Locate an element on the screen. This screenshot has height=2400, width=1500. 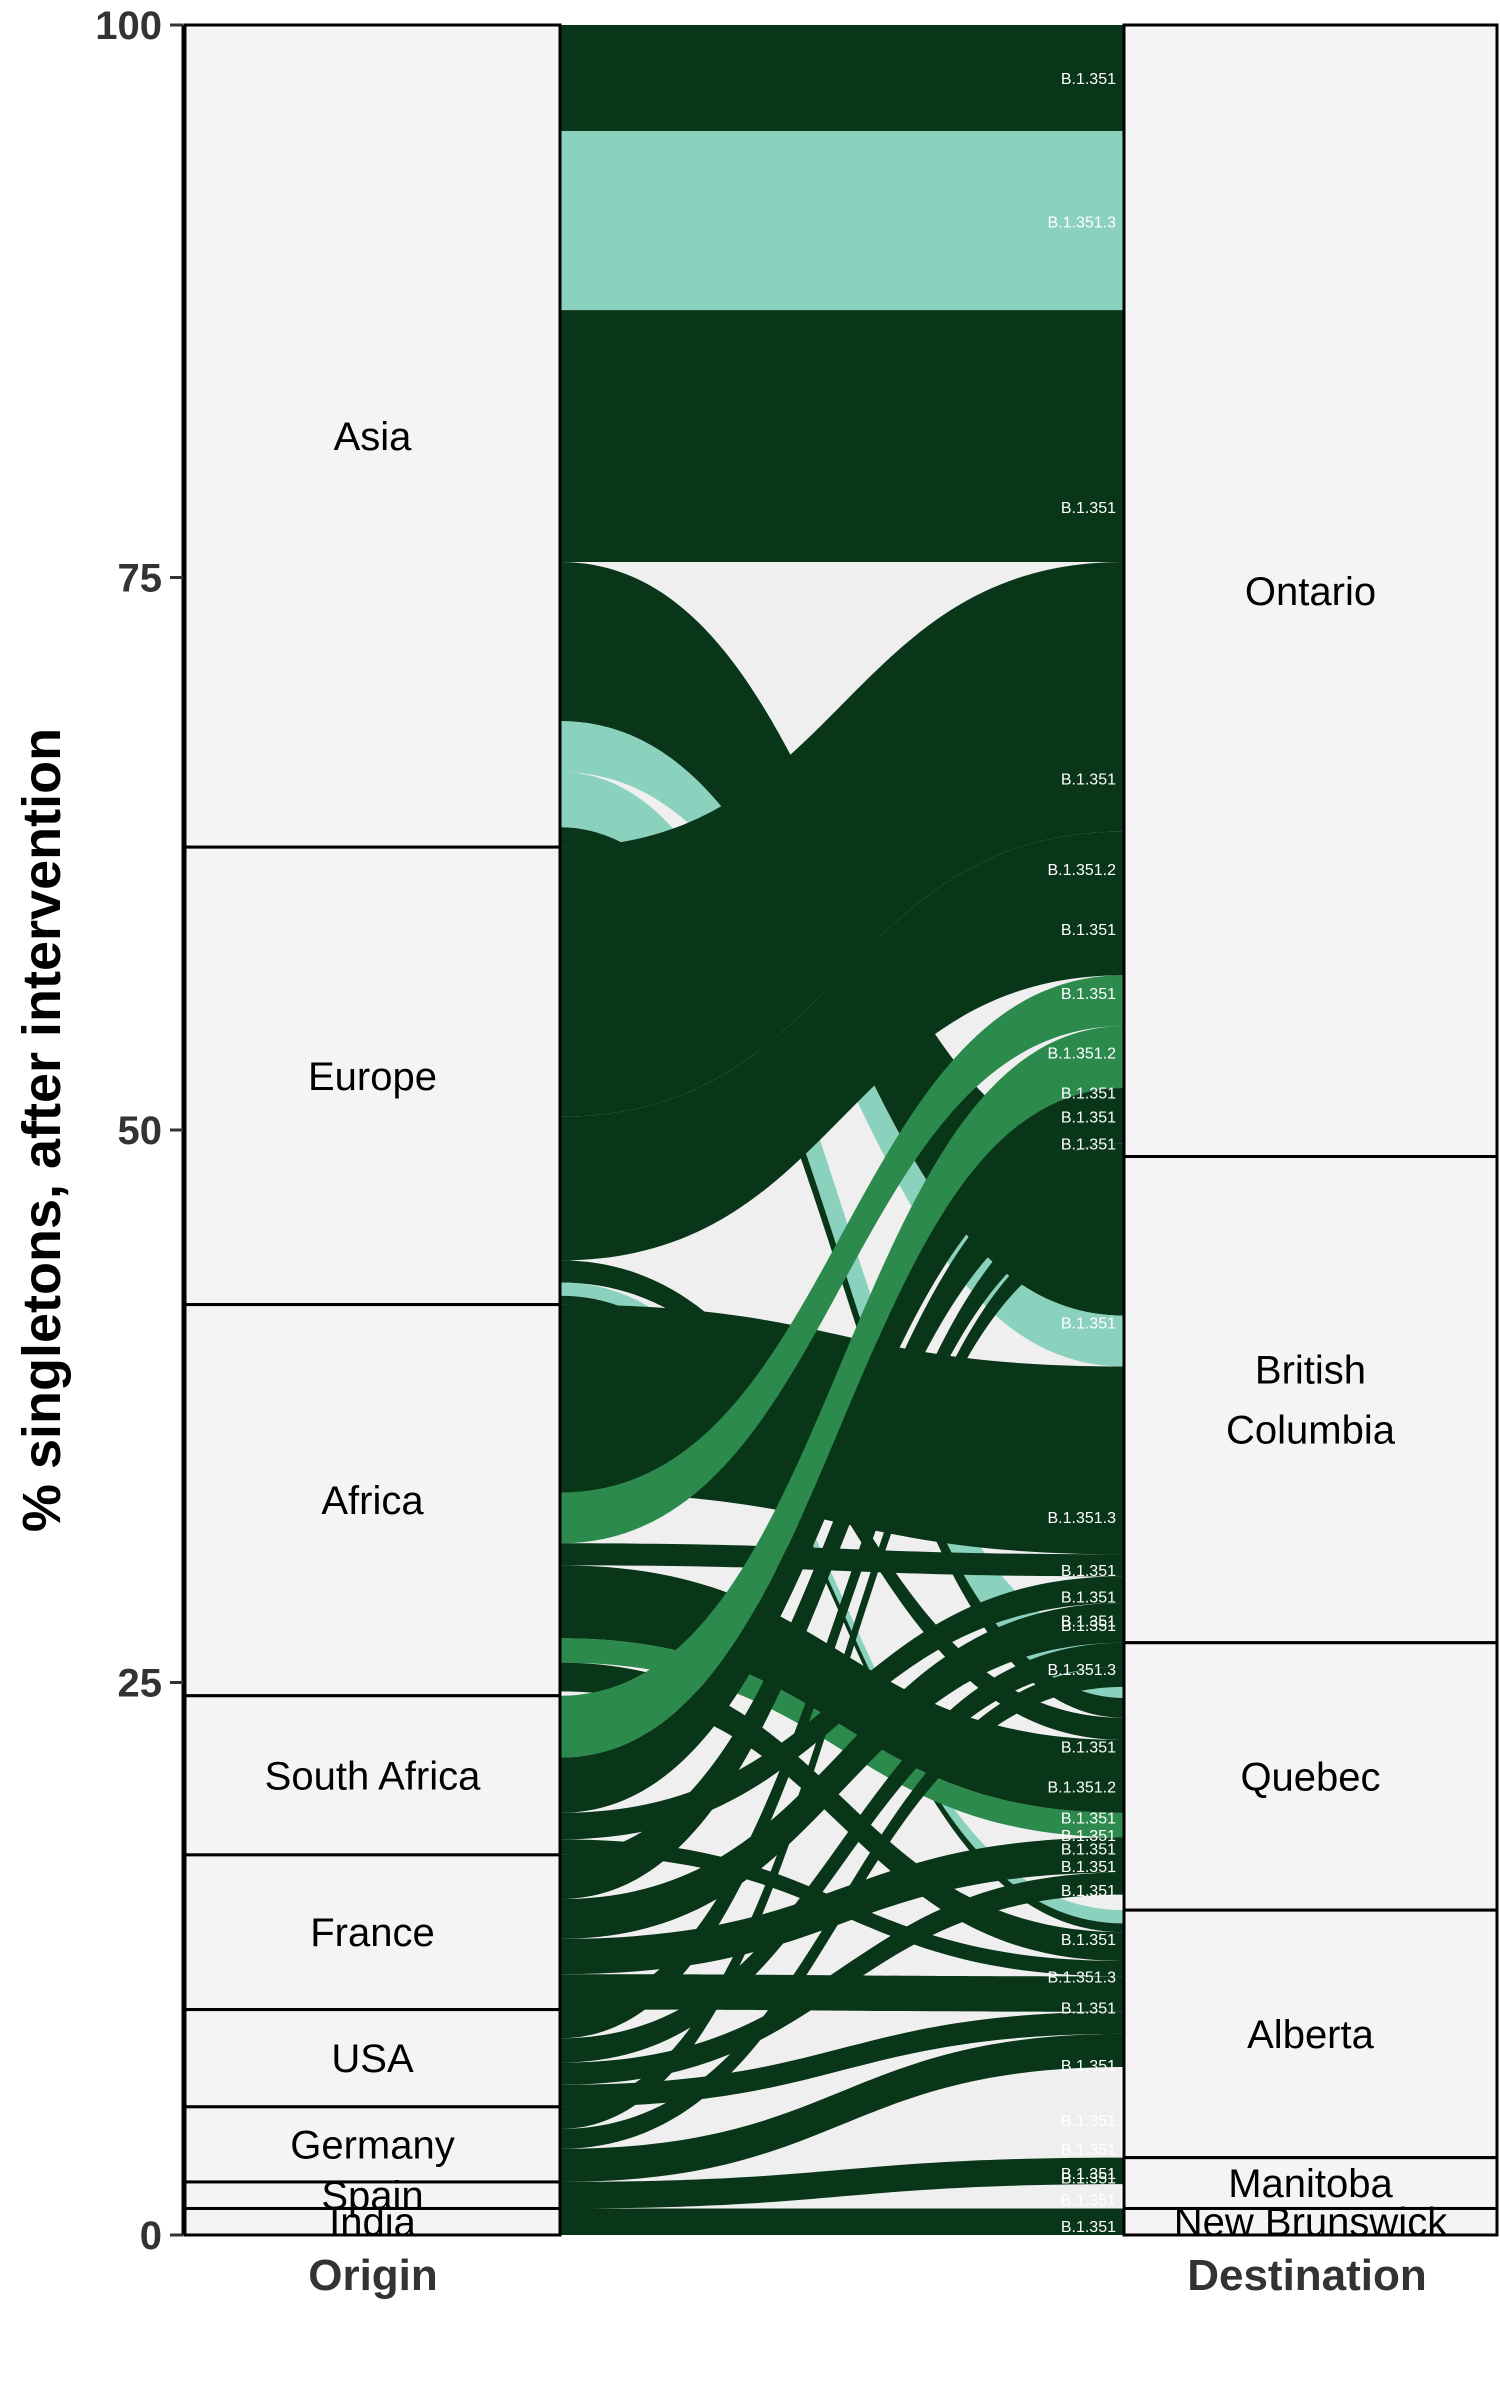
flow-label-24: B.1.351 is located at coordinates (1088, 1891).